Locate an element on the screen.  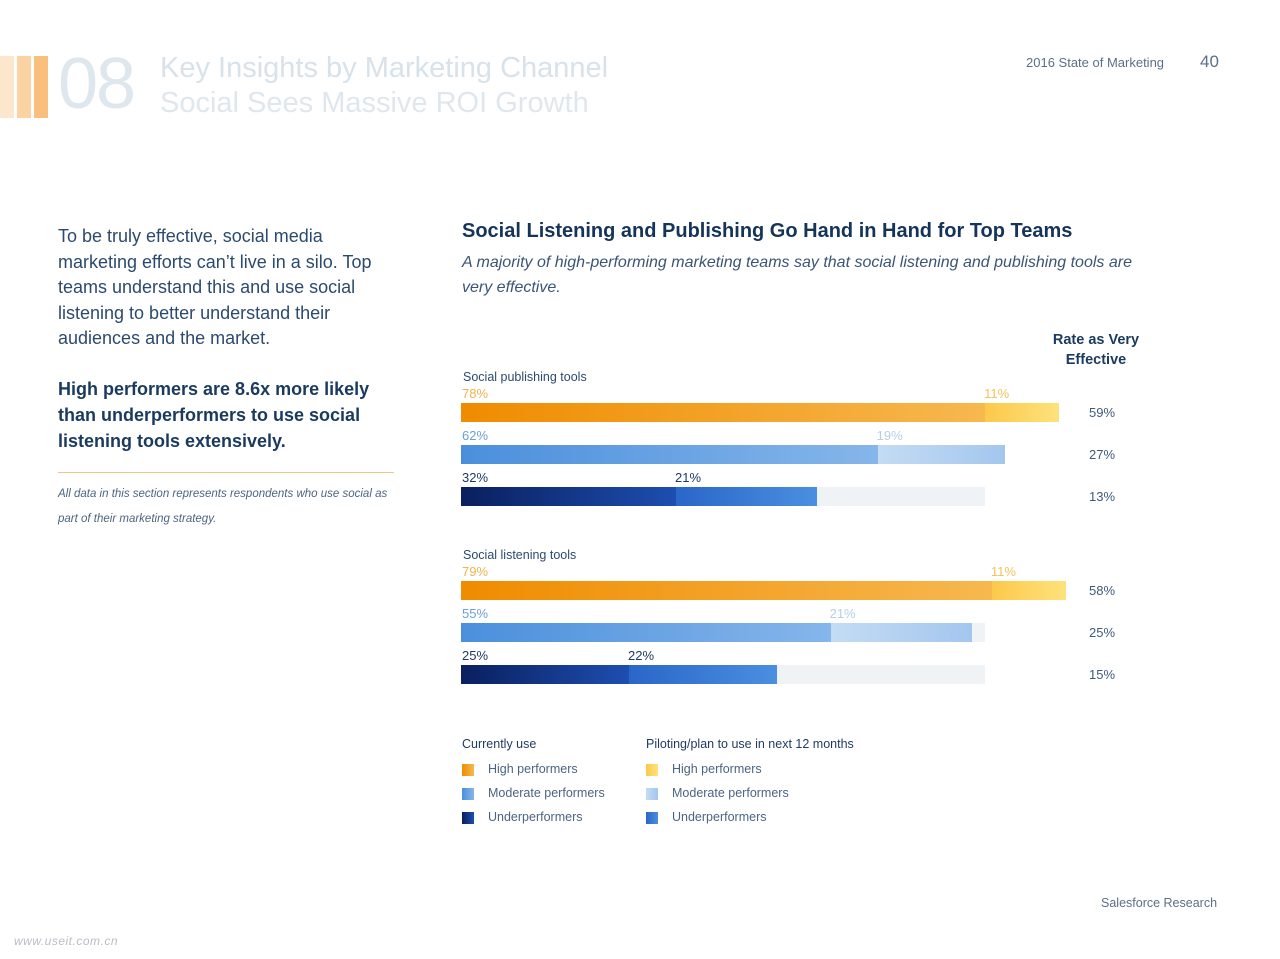
legend-swatch-piloting-high-performers is located at coordinates (652, 770).